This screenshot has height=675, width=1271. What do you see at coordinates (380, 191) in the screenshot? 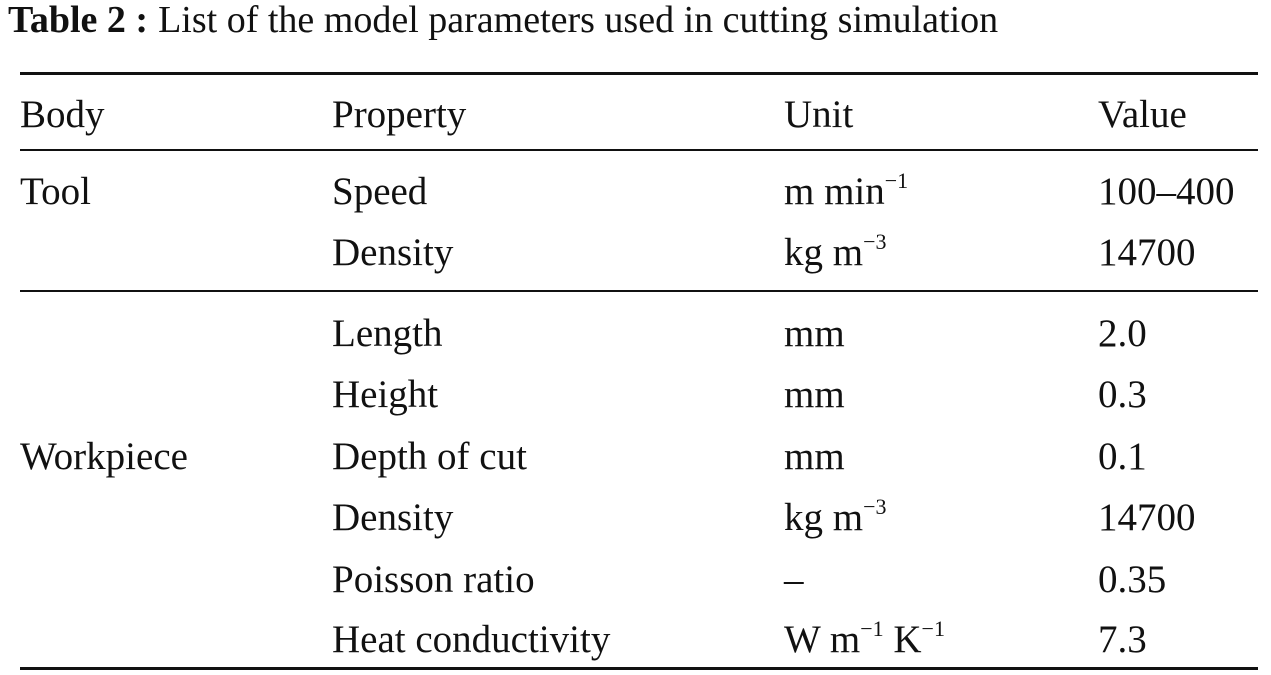
I see `property-cell: Speed` at bounding box center [380, 191].